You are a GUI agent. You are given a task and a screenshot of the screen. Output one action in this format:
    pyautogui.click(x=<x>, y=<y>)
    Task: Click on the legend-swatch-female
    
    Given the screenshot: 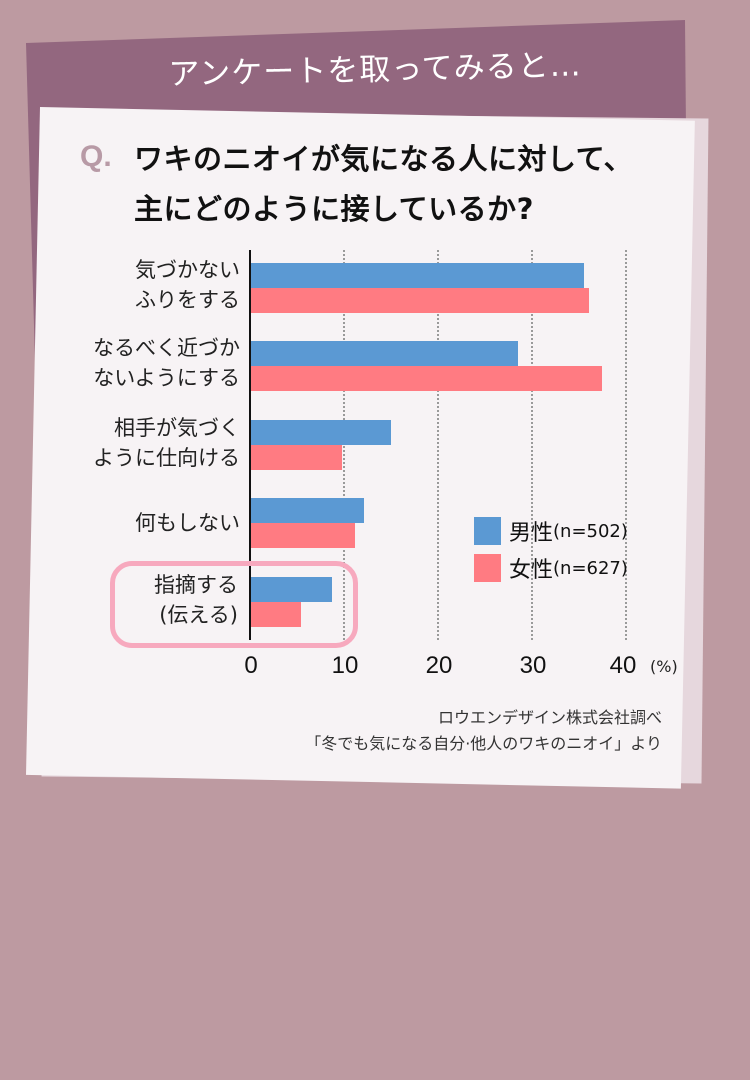 What is the action you would take?
    pyautogui.click(x=487, y=568)
    